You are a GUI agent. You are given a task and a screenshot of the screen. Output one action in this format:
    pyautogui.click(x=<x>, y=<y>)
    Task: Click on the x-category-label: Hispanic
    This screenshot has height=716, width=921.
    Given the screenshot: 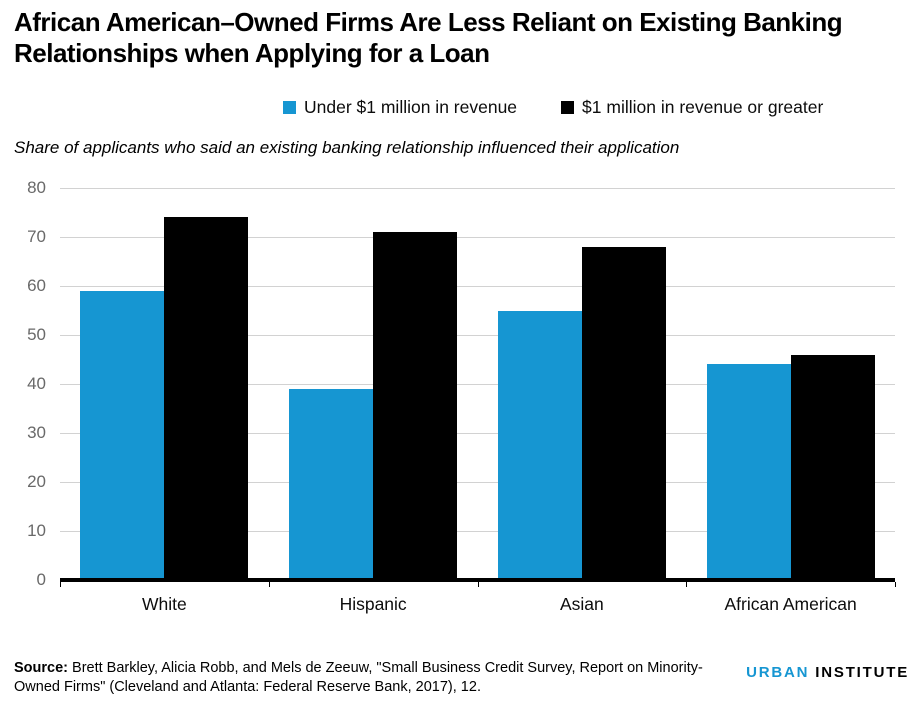 What is the action you would take?
    pyautogui.click(x=373, y=604)
    